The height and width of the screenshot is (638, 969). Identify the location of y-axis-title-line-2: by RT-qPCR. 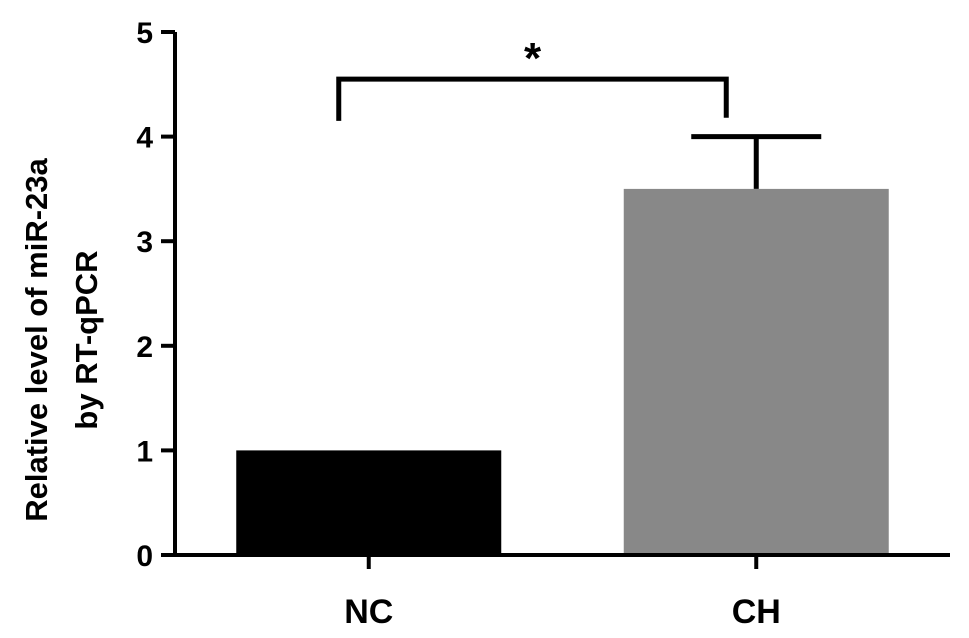
(86, 339).